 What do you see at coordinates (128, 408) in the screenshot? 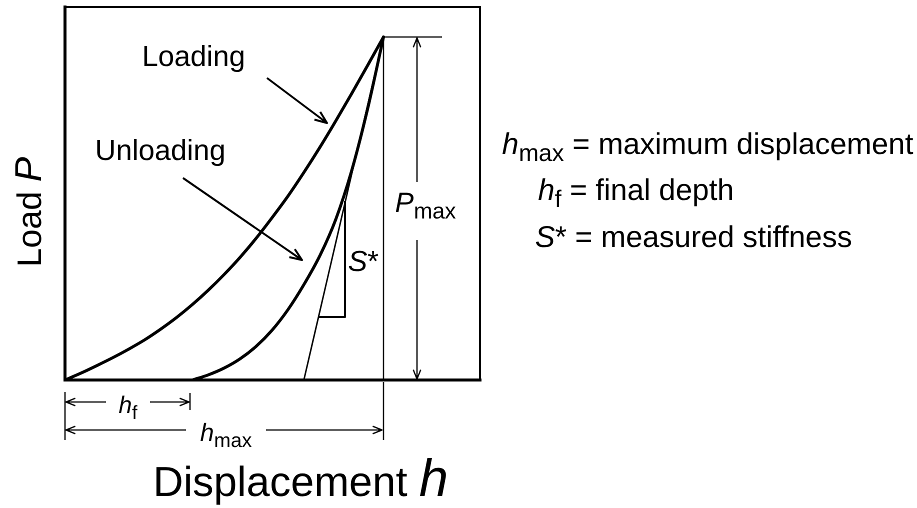
I see `text: h$_{f}$` at bounding box center [128, 408].